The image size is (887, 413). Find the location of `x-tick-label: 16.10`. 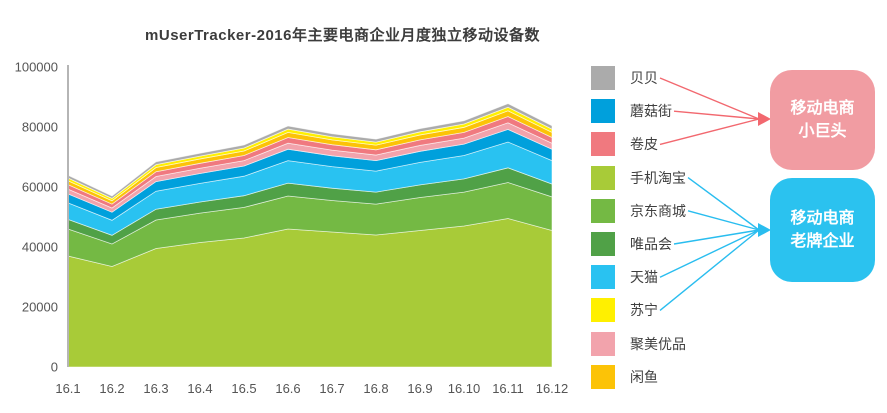

x-tick-label: 16.10 is located at coordinates (464, 388).